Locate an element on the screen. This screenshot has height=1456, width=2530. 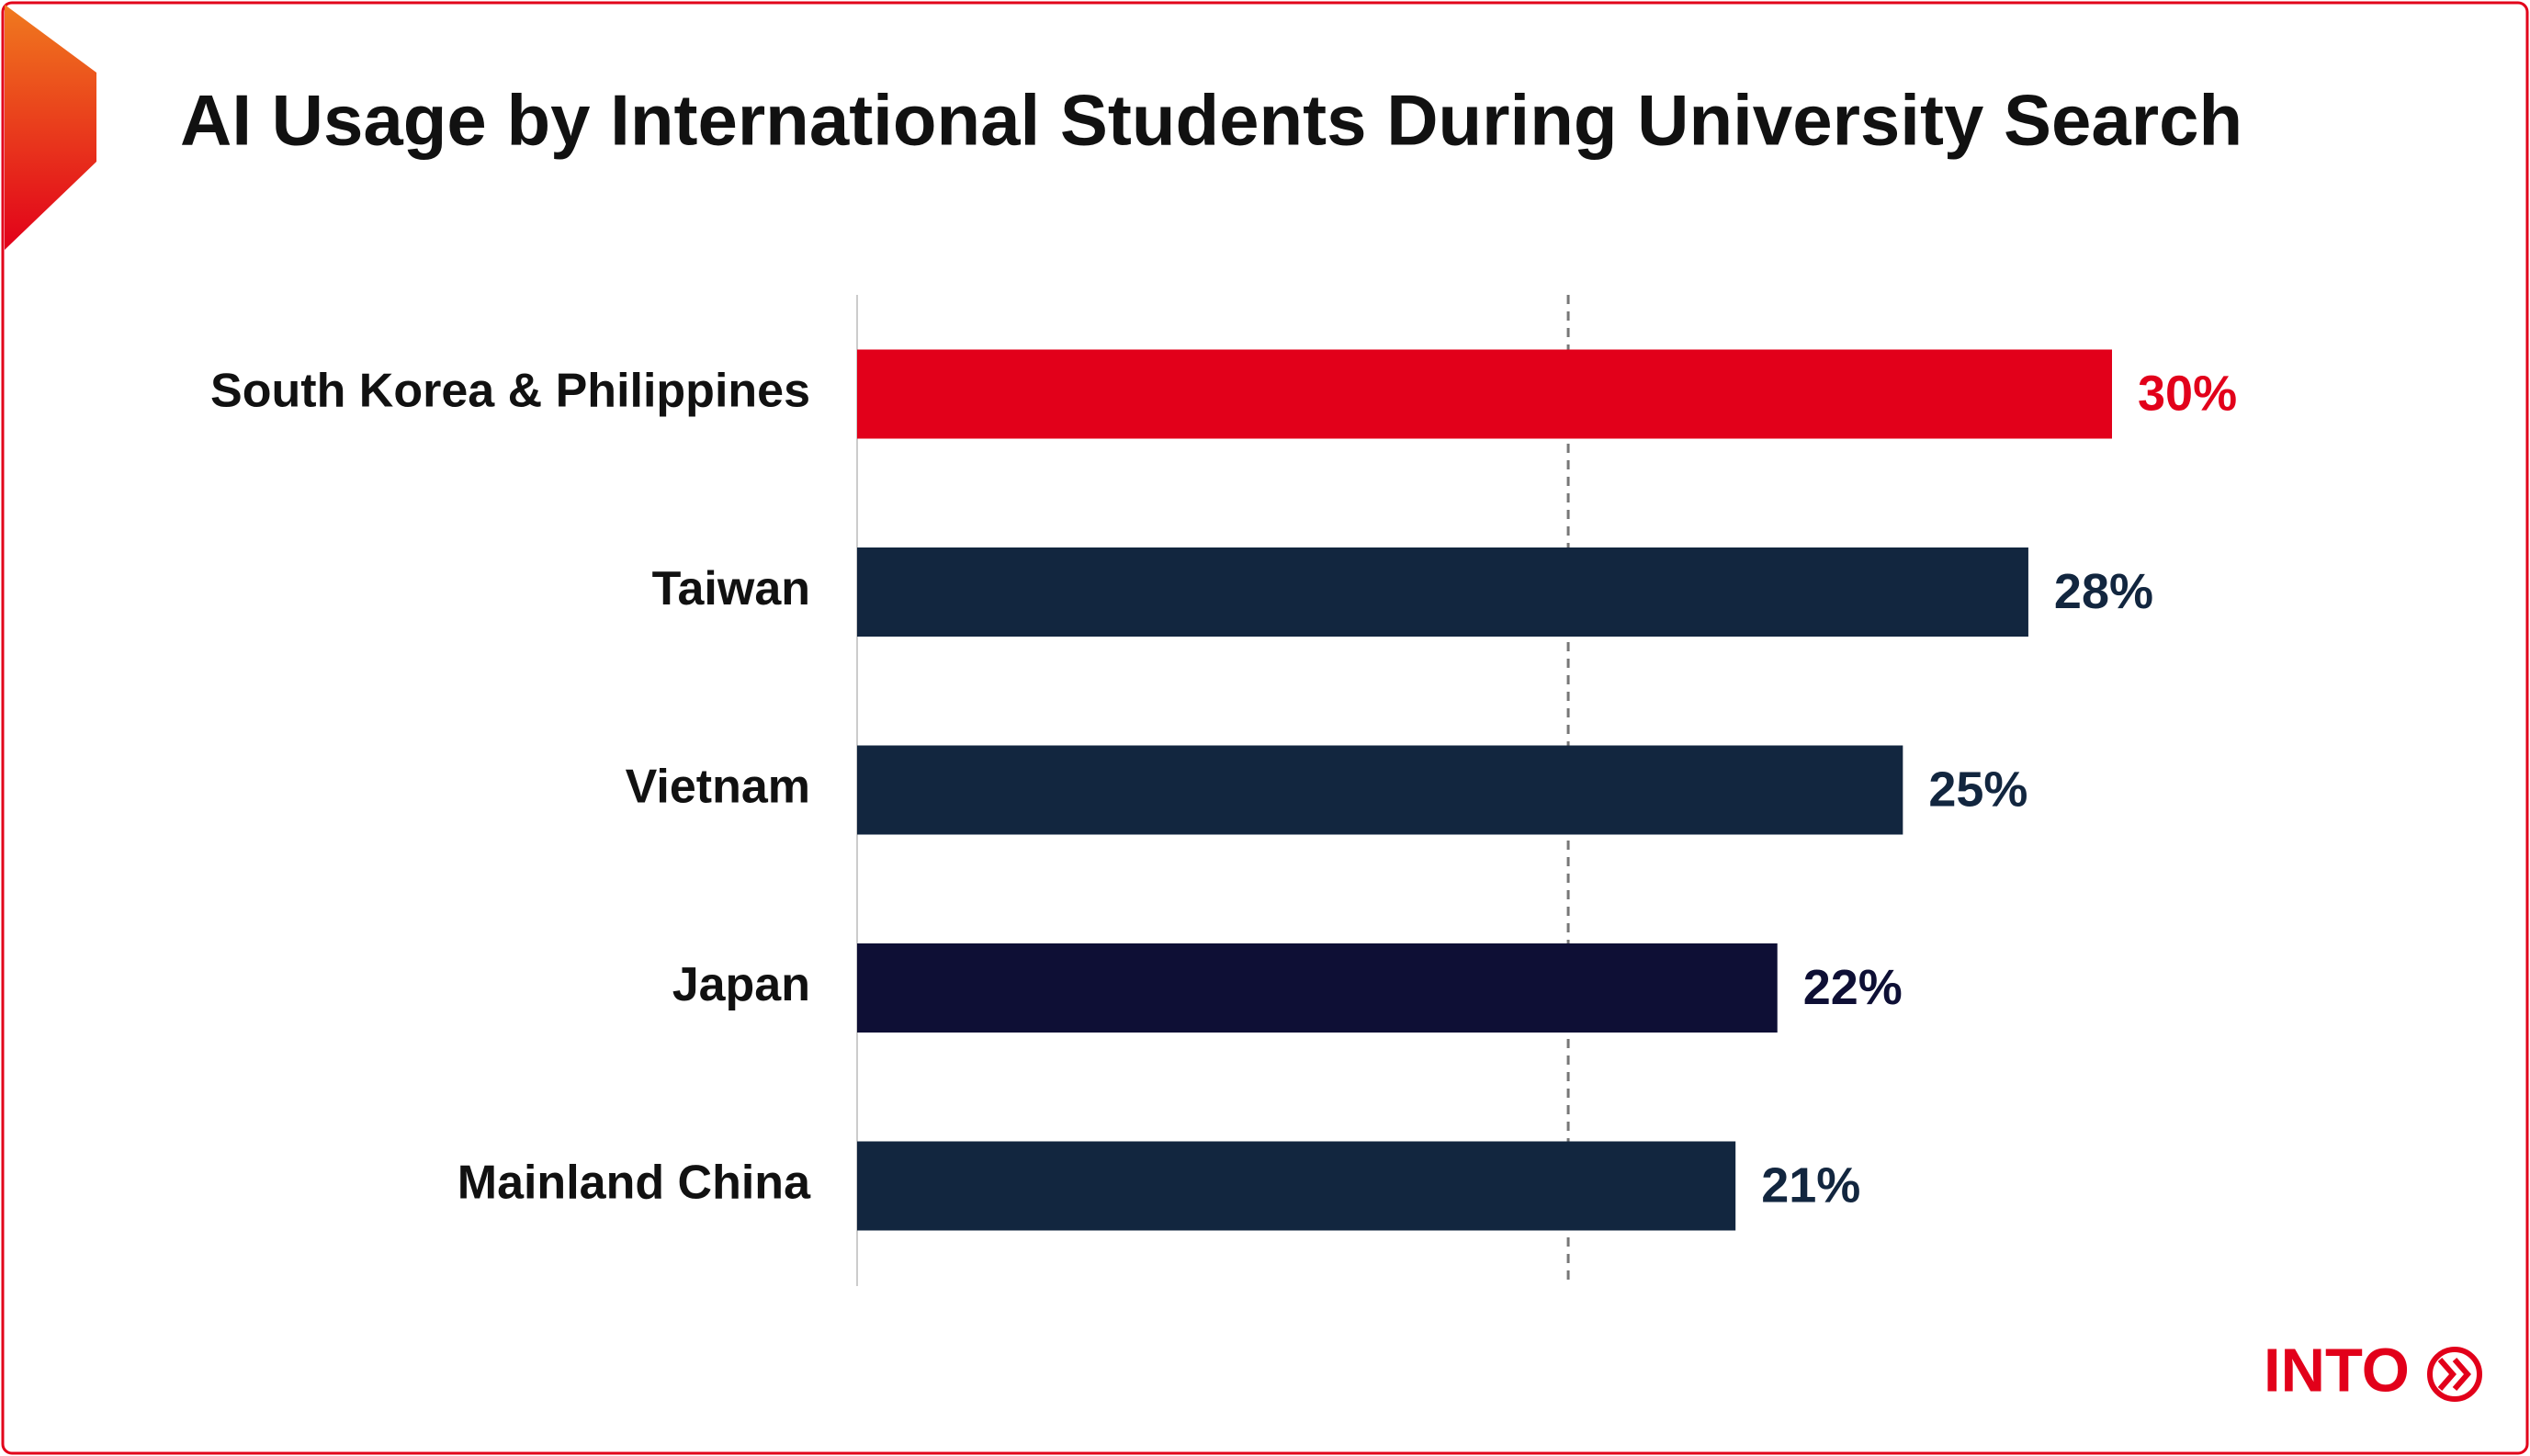
brand-chevron is located at coordinates (50, 127).